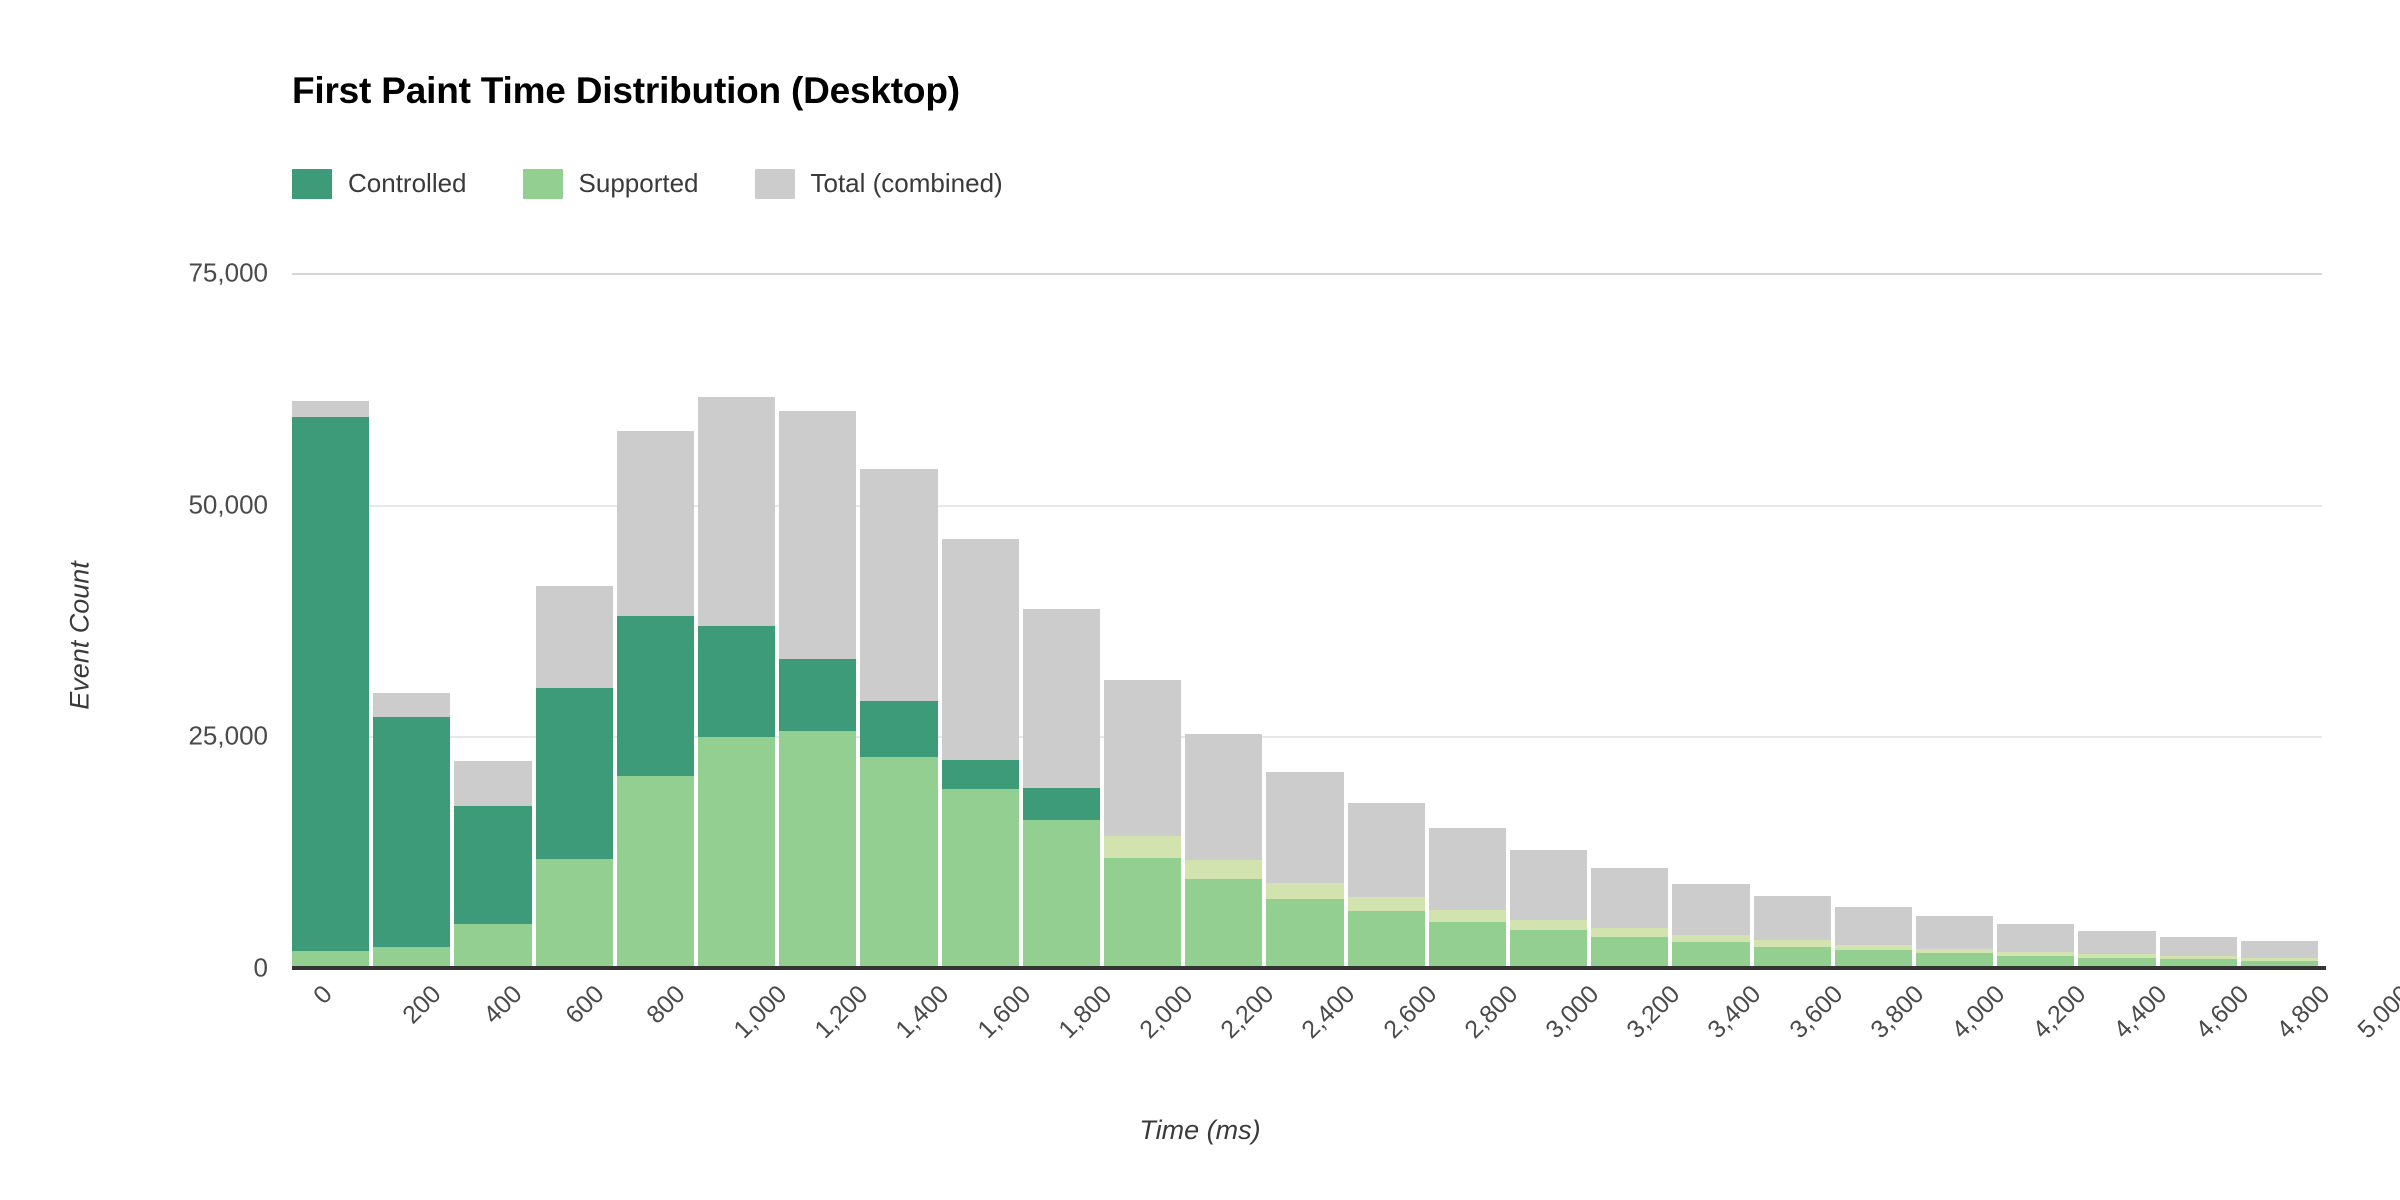  Describe the element at coordinates (260, 967) in the screenshot. I see `y-axis-tick-label: 0` at that location.